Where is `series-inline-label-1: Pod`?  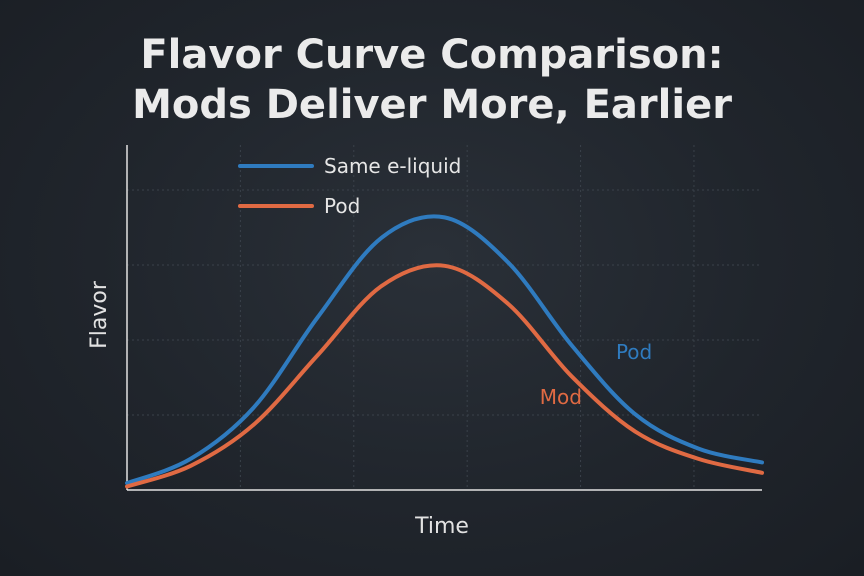 series-inline-label-1: Pod is located at coordinates (634, 352).